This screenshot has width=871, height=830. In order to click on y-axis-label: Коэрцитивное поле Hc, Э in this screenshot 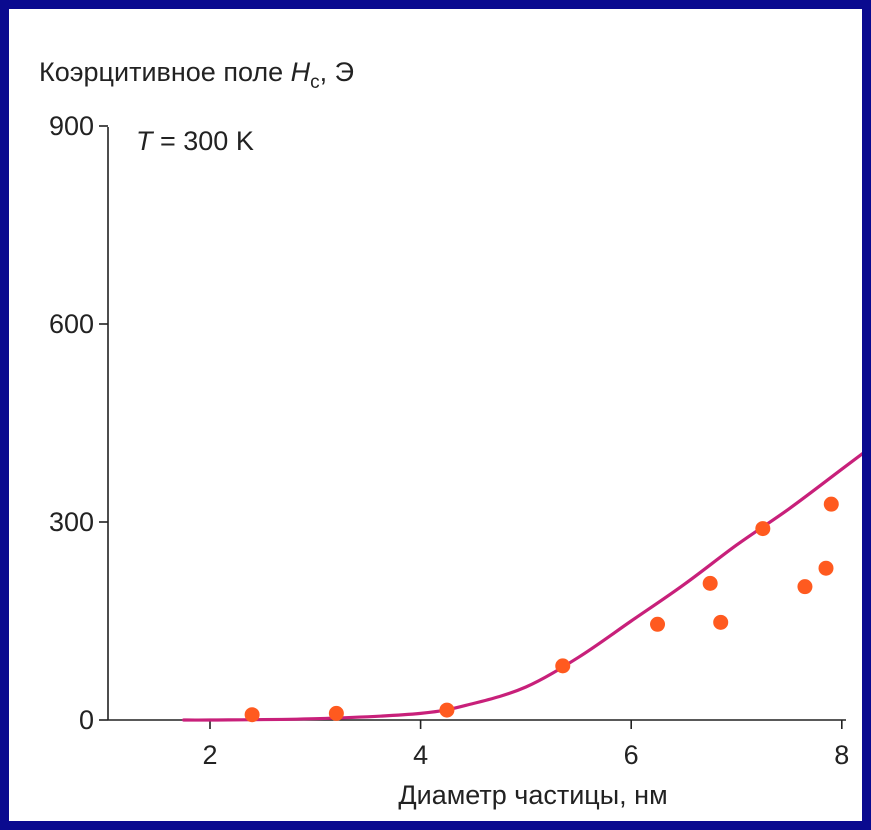, I will do `click(196, 75)`.